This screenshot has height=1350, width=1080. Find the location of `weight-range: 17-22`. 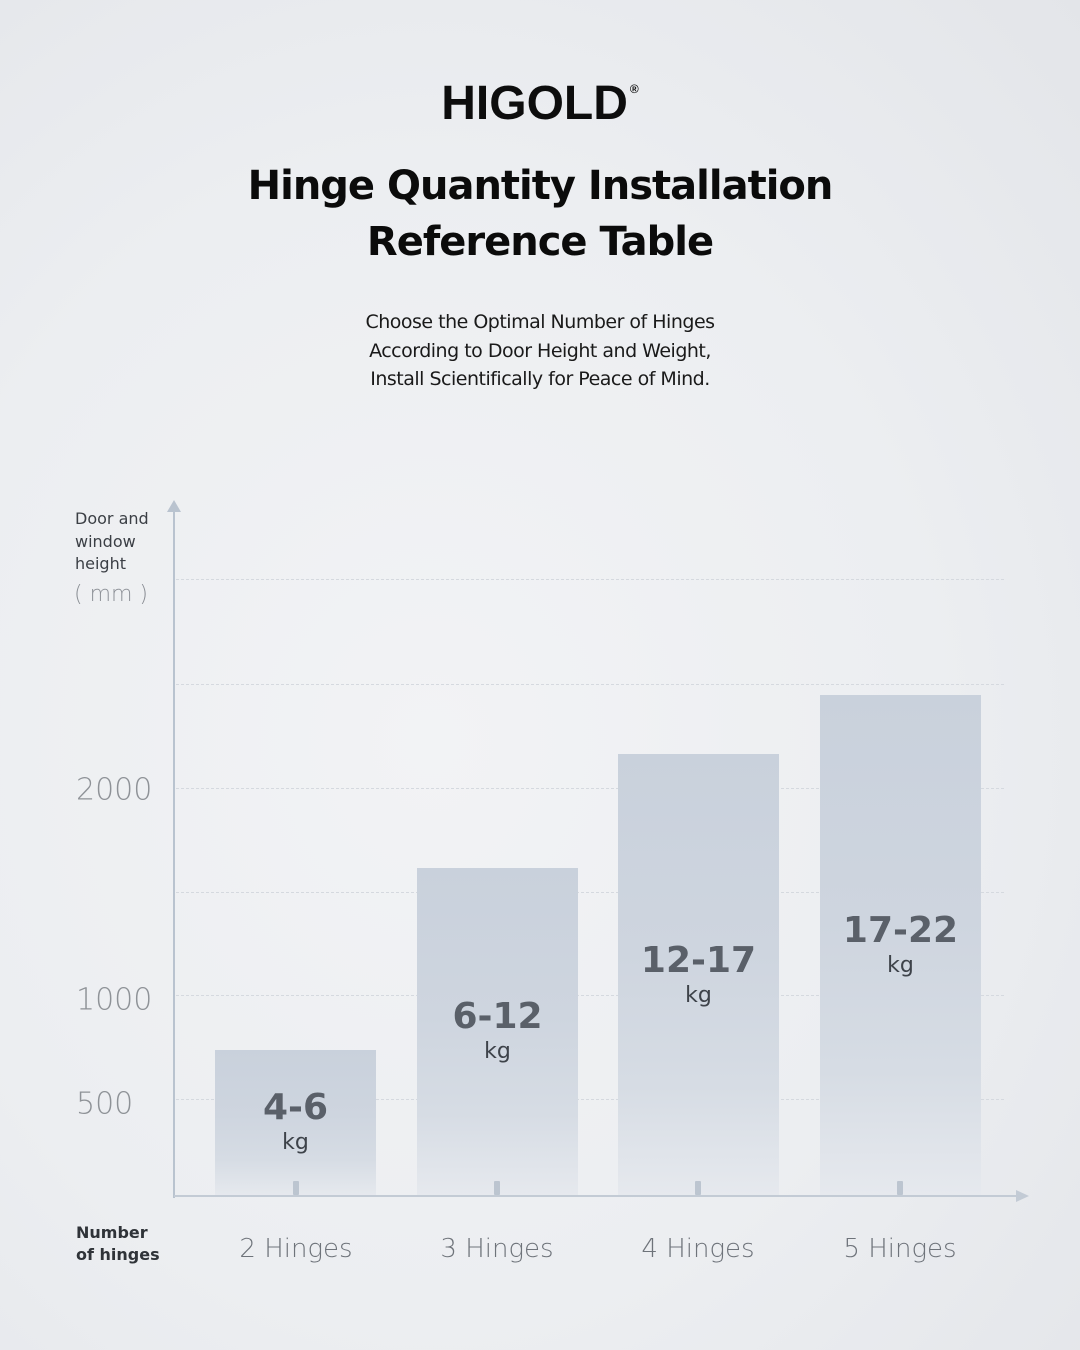

weight-range: 17-22 is located at coordinates (900, 930).